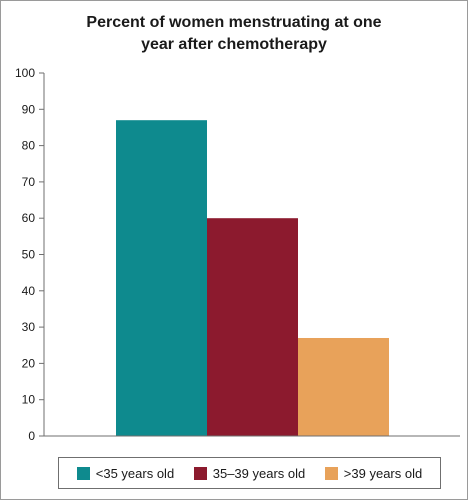  What do you see at coordinates (383, 473) in the screenshot?
I see `legend-label-over-39: >39 years old` at bounding box center [383, 473].